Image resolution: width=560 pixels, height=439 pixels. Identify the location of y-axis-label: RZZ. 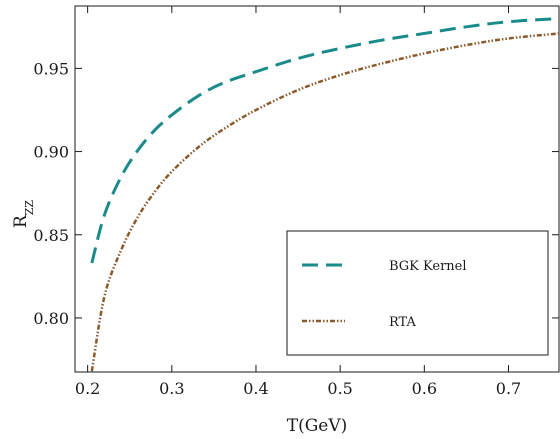
(23, 214).